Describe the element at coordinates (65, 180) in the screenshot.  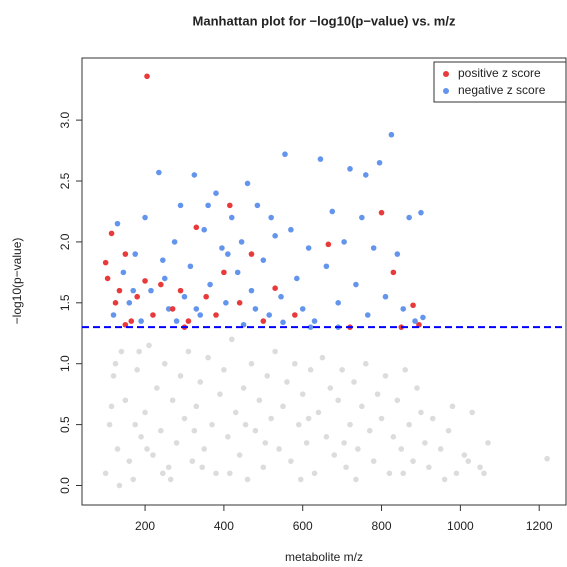
I see `y-tick-label: 2.5` at that location.